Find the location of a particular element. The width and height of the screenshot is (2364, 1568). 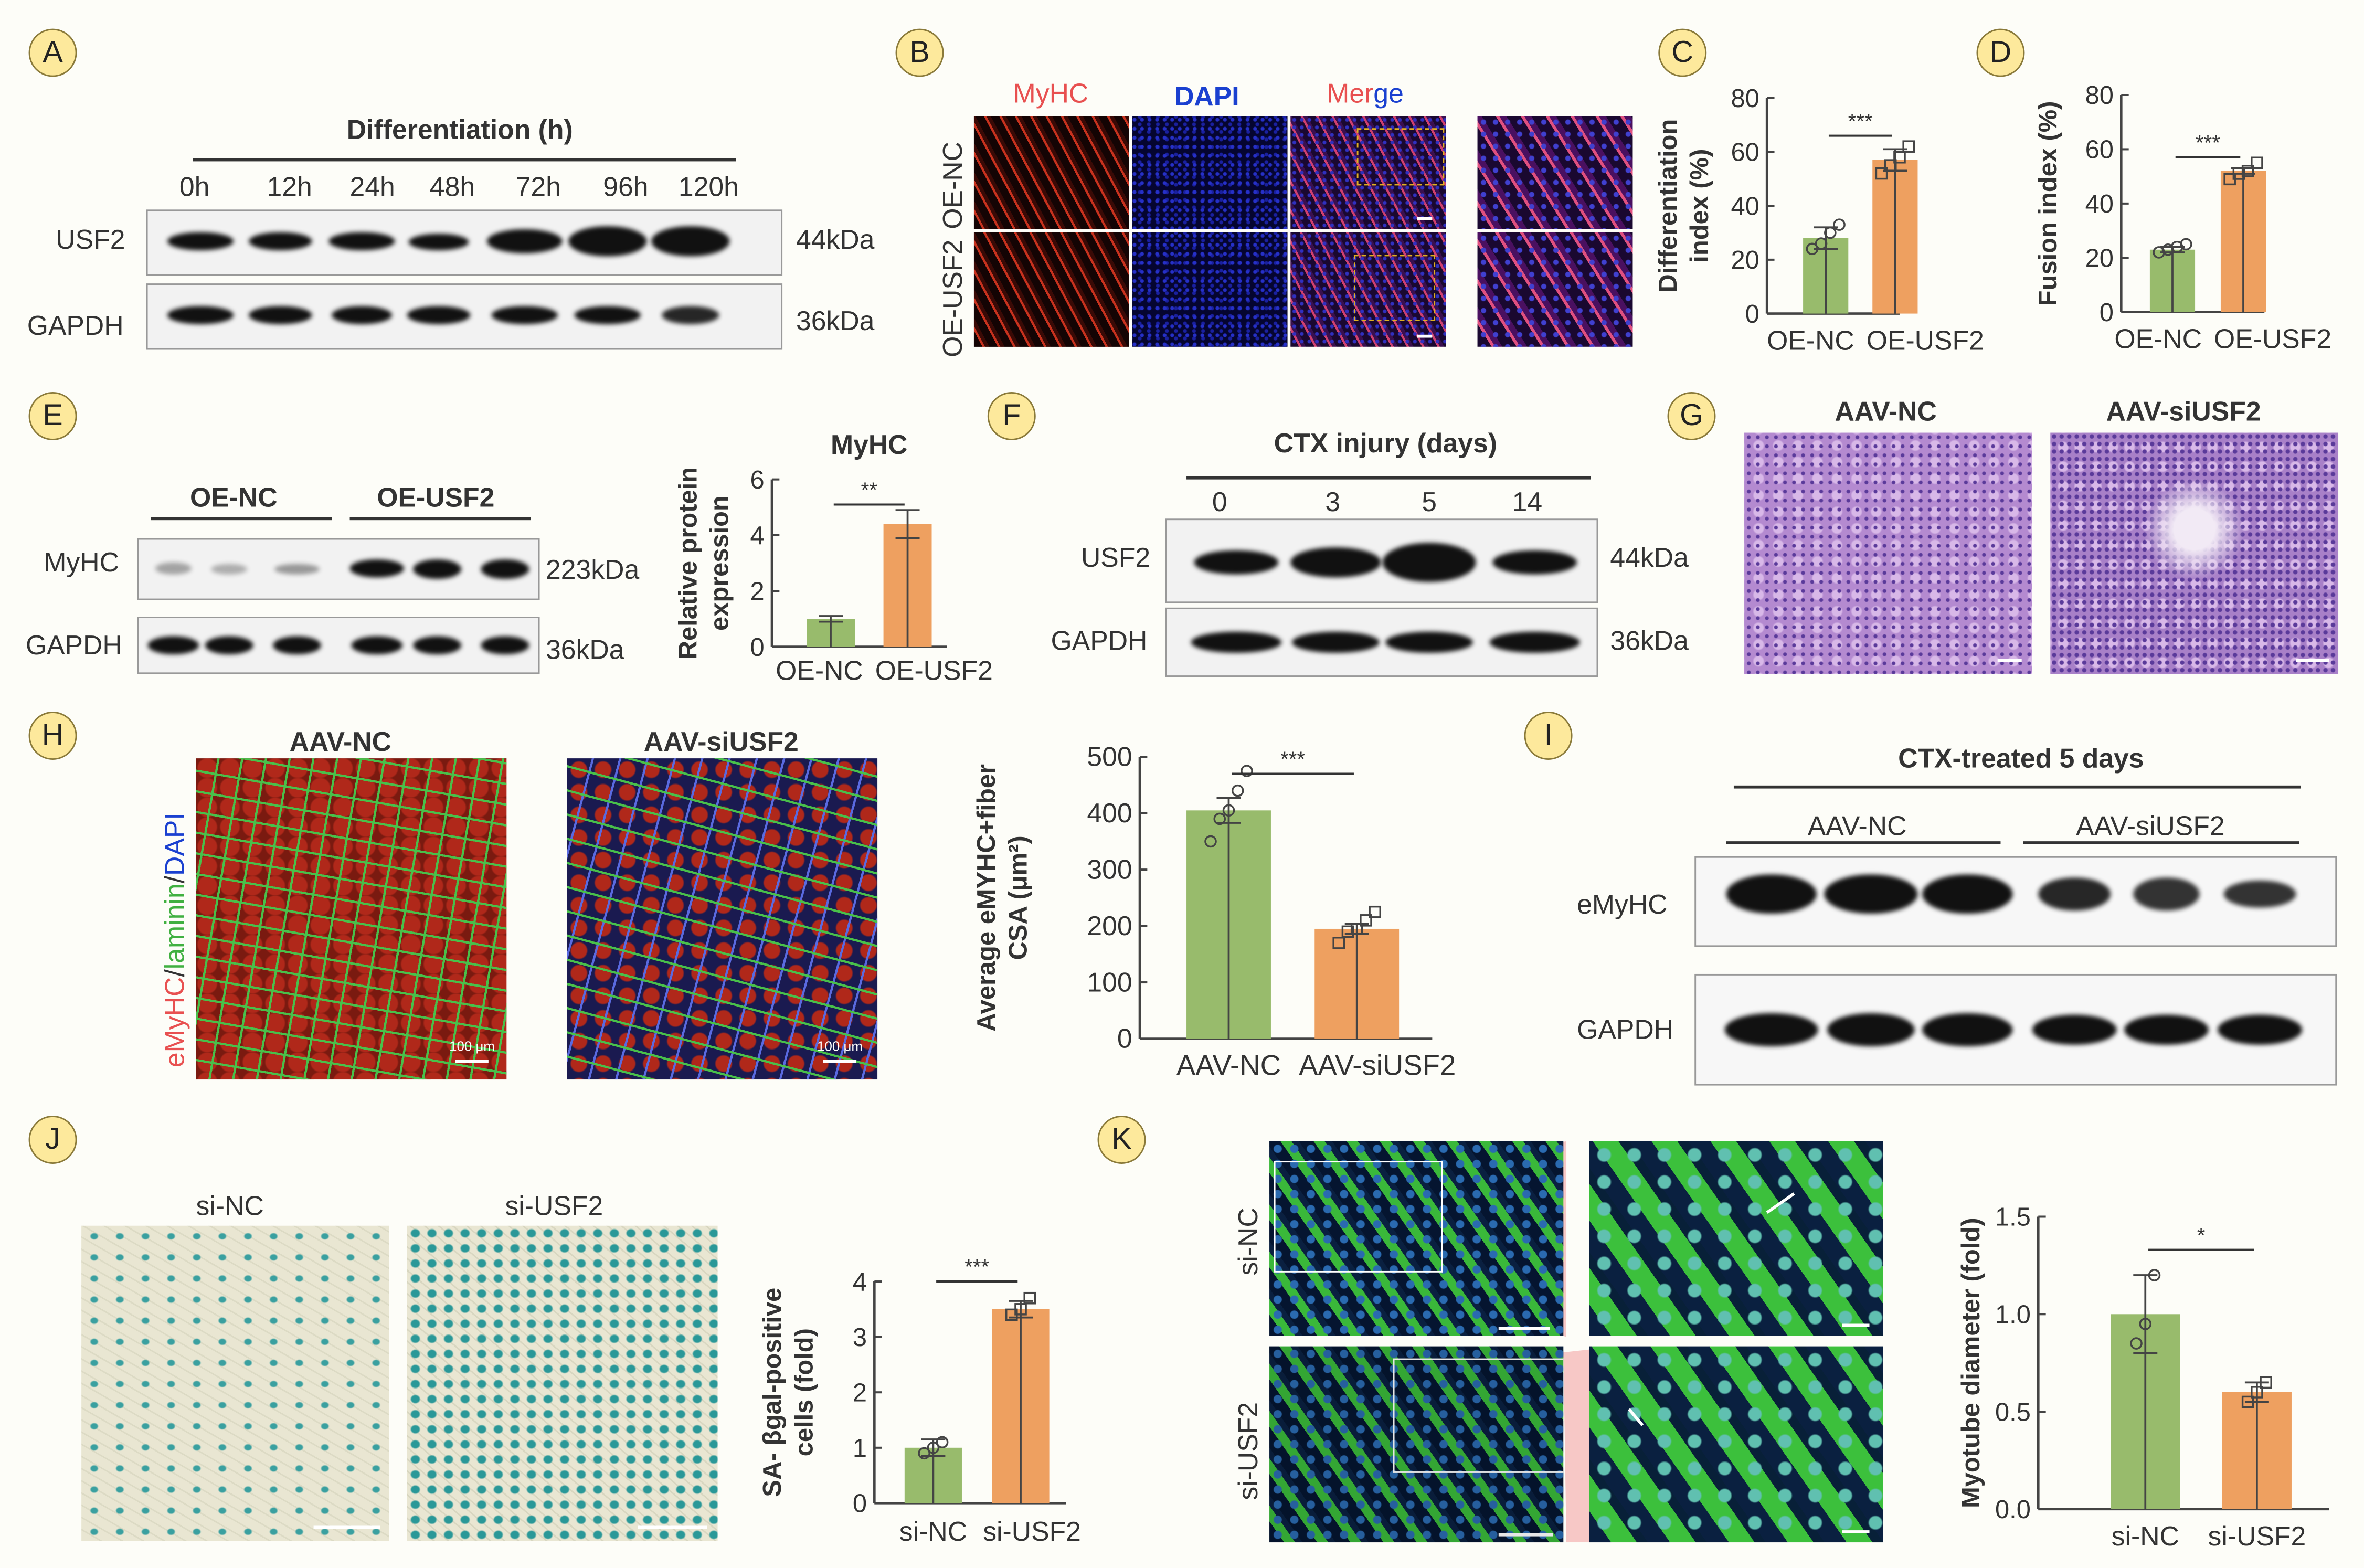

y-tick-label: 1 is located at coordinates (860, 1448).